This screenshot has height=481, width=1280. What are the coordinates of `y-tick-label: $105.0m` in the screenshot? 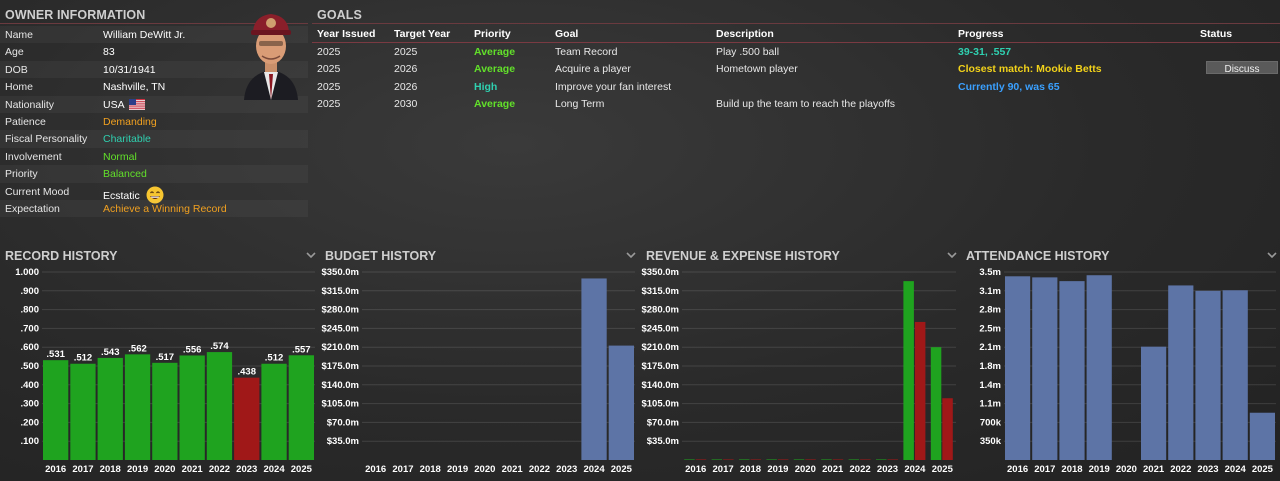 It's located at (660, 404).